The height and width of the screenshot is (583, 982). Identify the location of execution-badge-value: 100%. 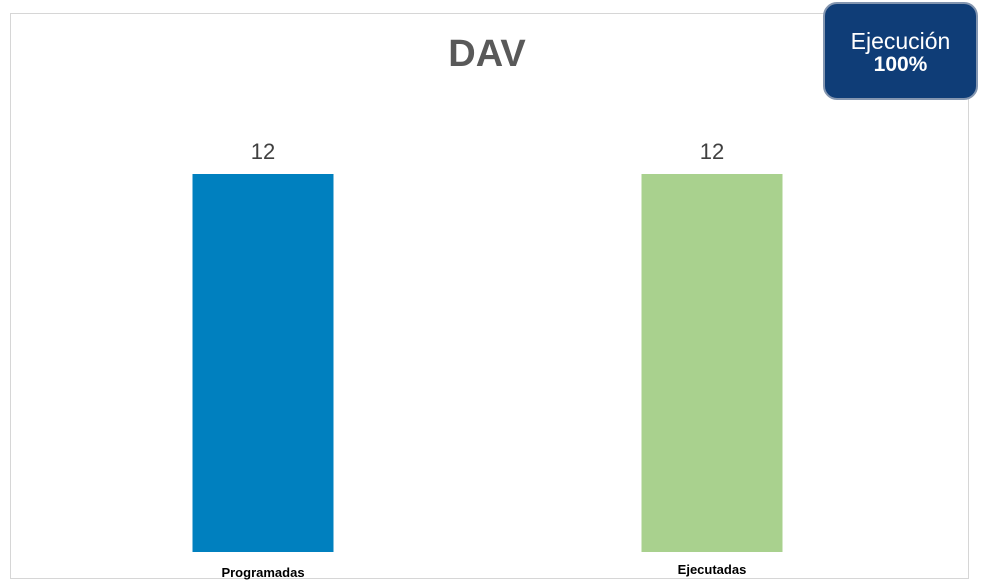
(900, 64).